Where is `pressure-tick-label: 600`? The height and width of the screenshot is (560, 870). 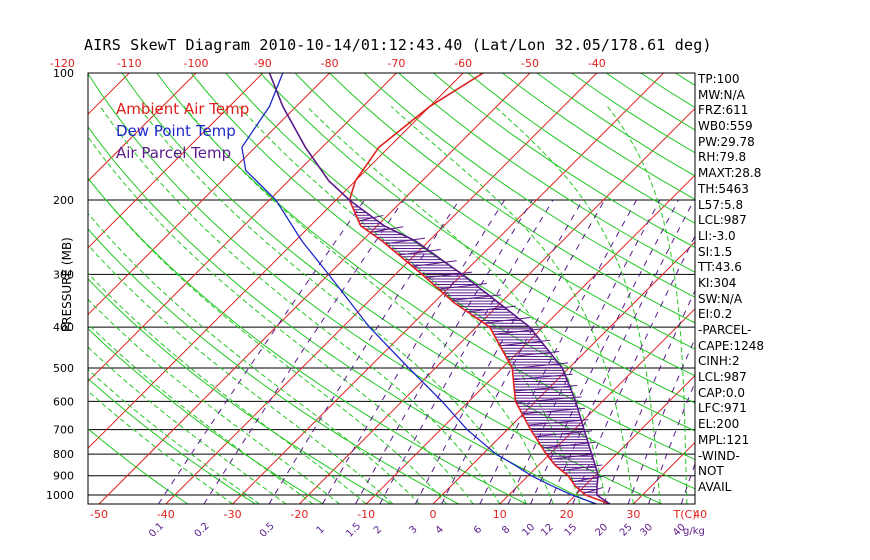
pressure-tick-label: 600 is located at coordinates (63, 401).